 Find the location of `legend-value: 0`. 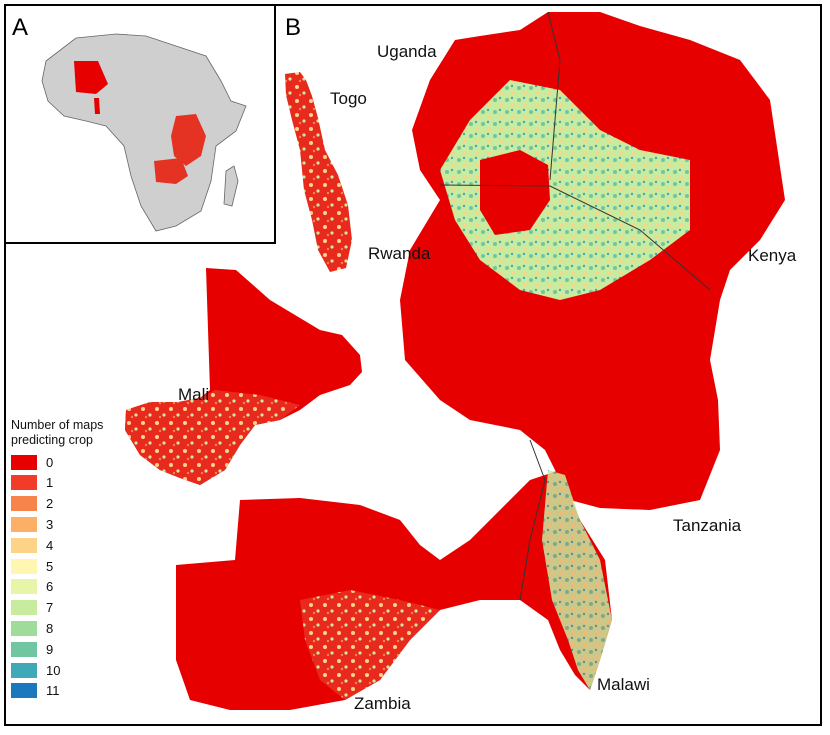

legend-value: 0 is located at coordinates (50, 462).